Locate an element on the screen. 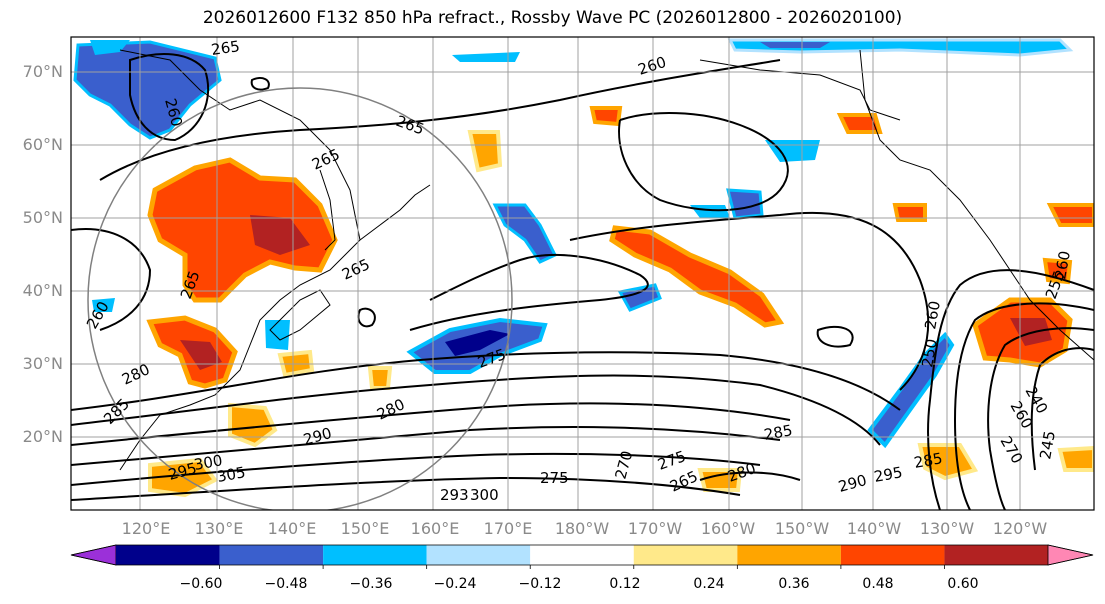  contour-label: 295 is located at coordinates (888, 474).